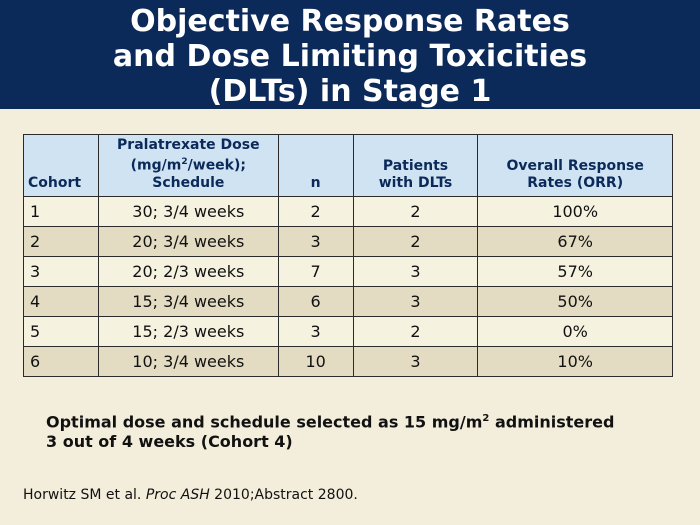 This screenshot has width=700, height=525. I want to click on cell-cohort: 1, so click(61, 211).